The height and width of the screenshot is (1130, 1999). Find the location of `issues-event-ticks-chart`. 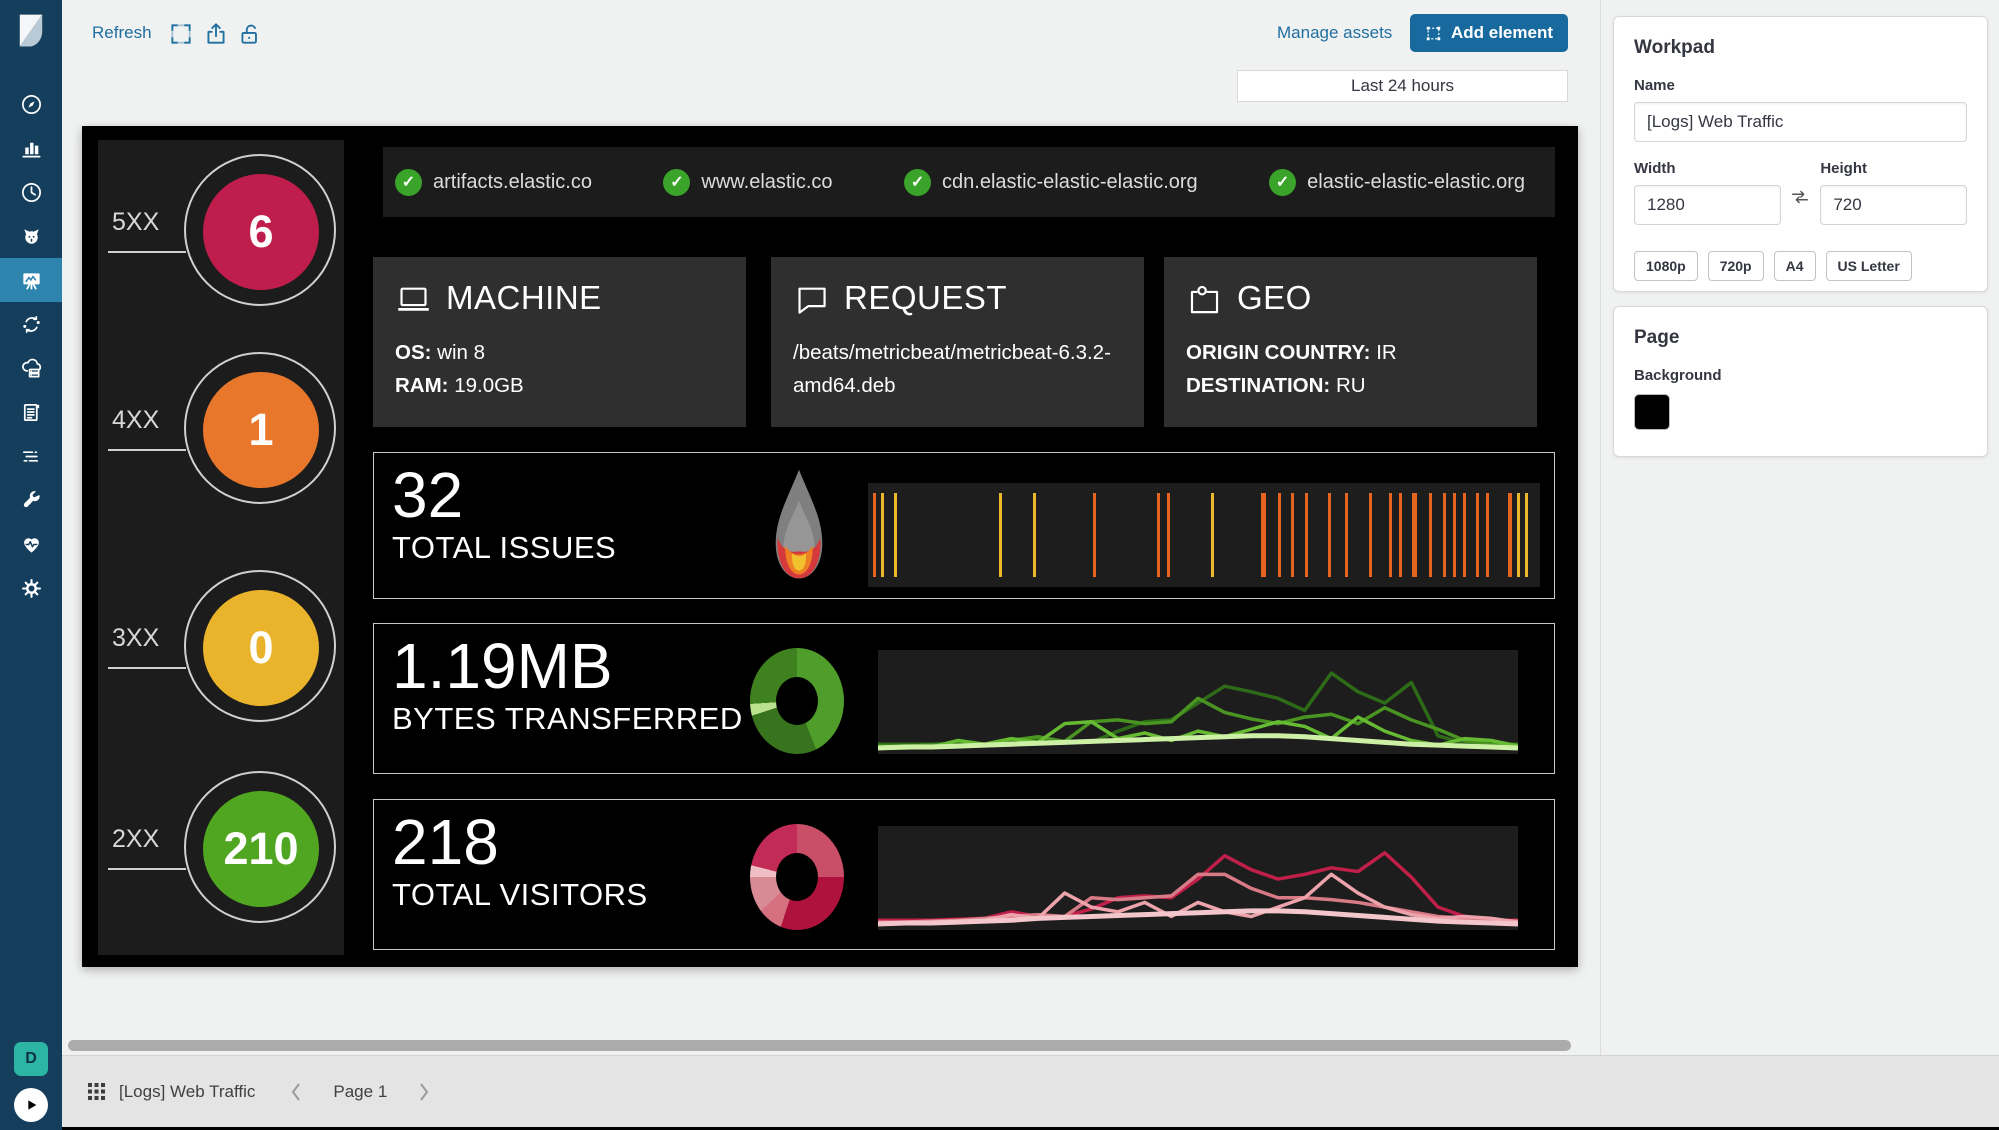

issues-event-ticks-chart is located at coordinates (1204, 535).